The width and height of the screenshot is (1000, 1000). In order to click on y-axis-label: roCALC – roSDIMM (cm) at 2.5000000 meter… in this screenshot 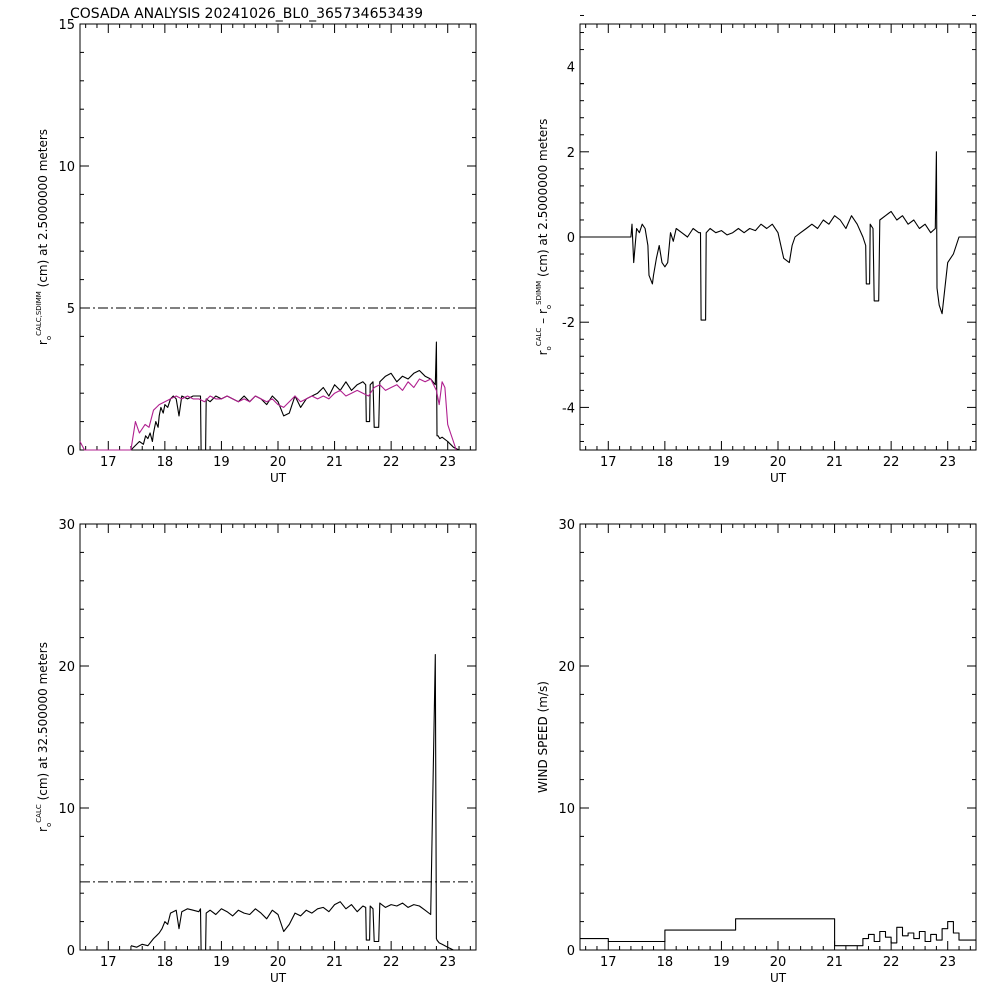, I will do `click(544, 237)`.